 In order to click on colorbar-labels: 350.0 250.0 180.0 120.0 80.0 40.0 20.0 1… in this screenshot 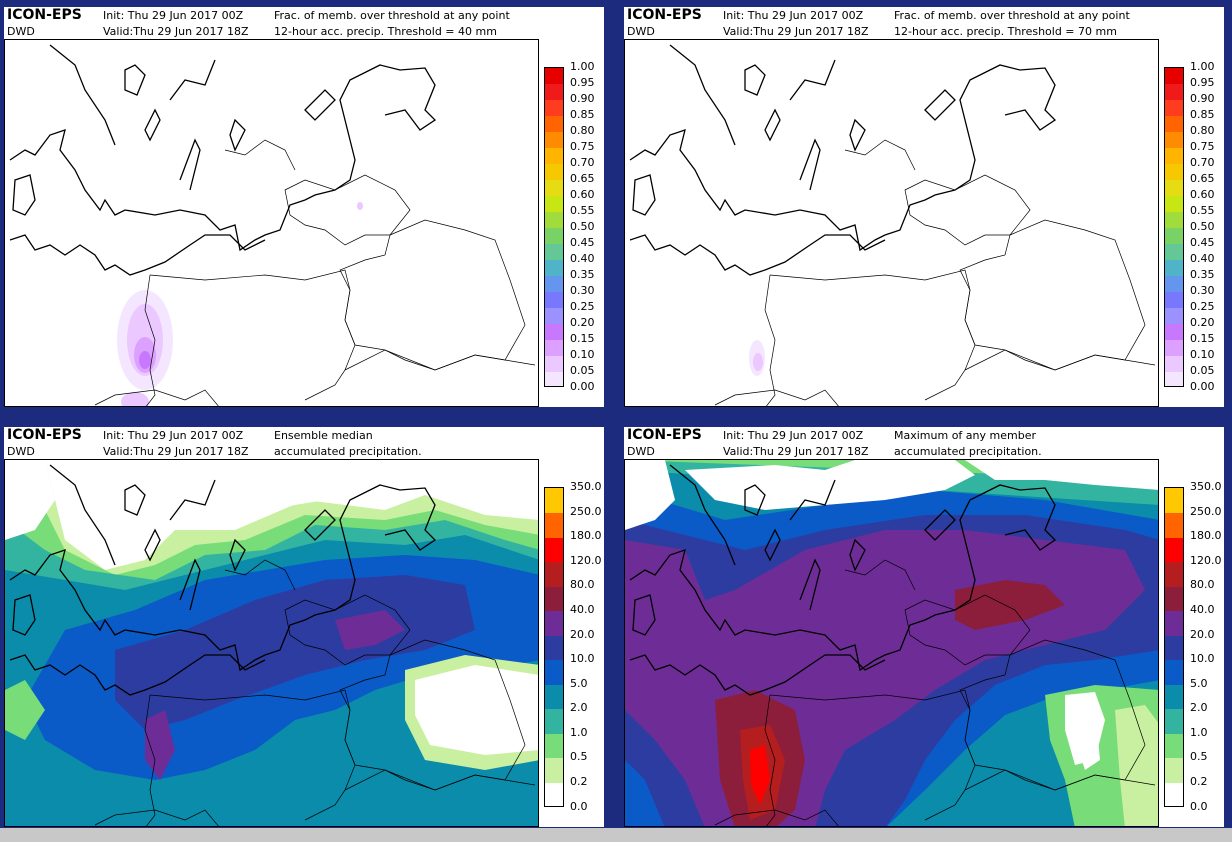, I will do `click(1207, 647)`.